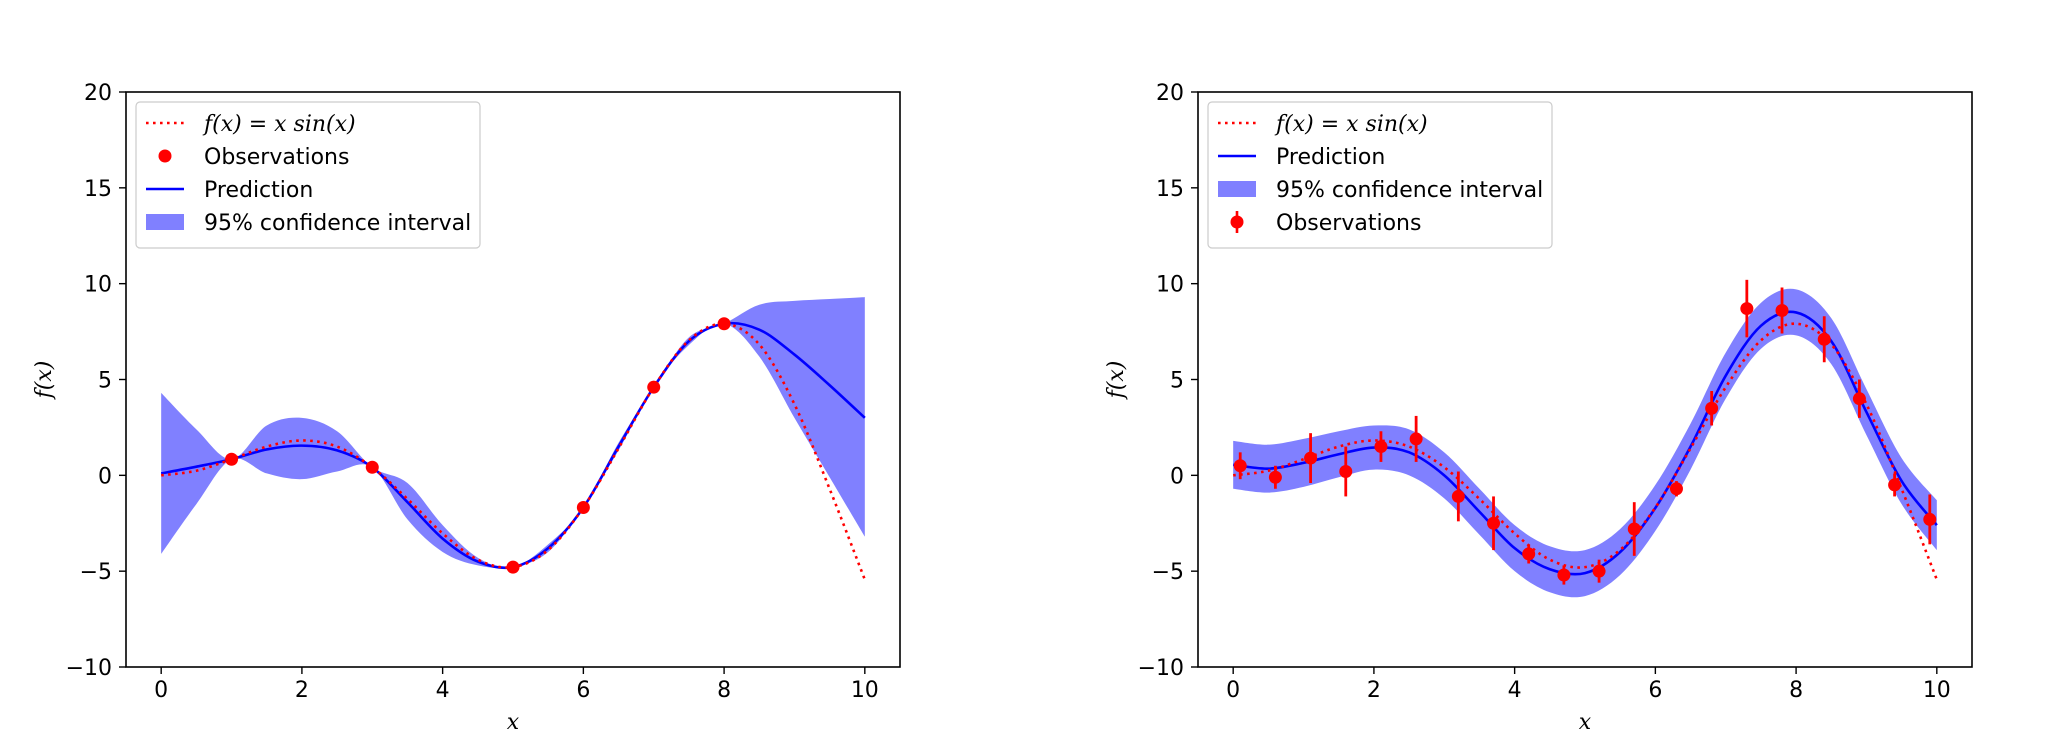 The image size is (2071, 750). Describe the element at coordinates (1330, 157) in the screenshot. I see `right-legend-label-prediction: Prediction` at that location.